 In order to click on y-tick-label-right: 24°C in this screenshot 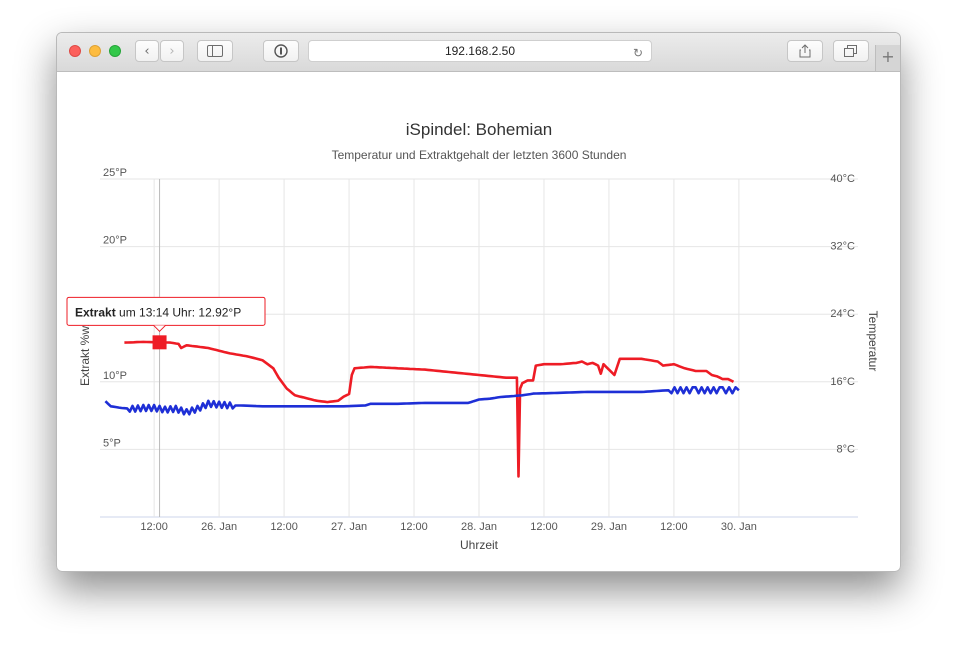, I will do `click(842, 314)`.